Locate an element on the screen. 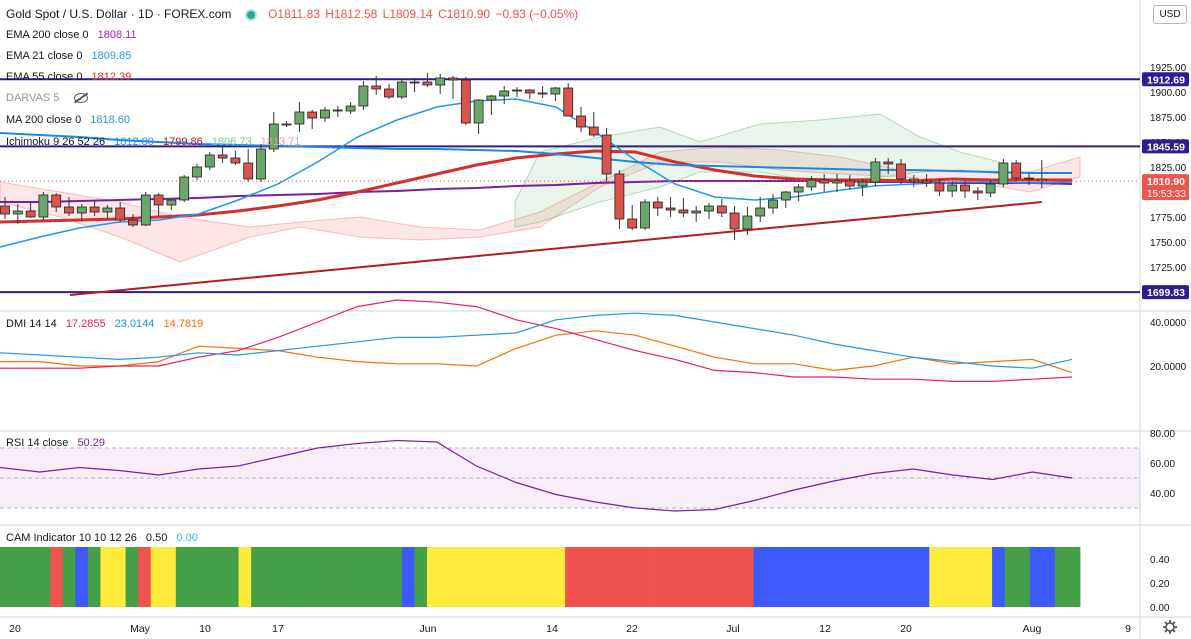 The image size is (1191, 639). indicator-darvas: DARVAS 5 is located at coordinates (50, 98).